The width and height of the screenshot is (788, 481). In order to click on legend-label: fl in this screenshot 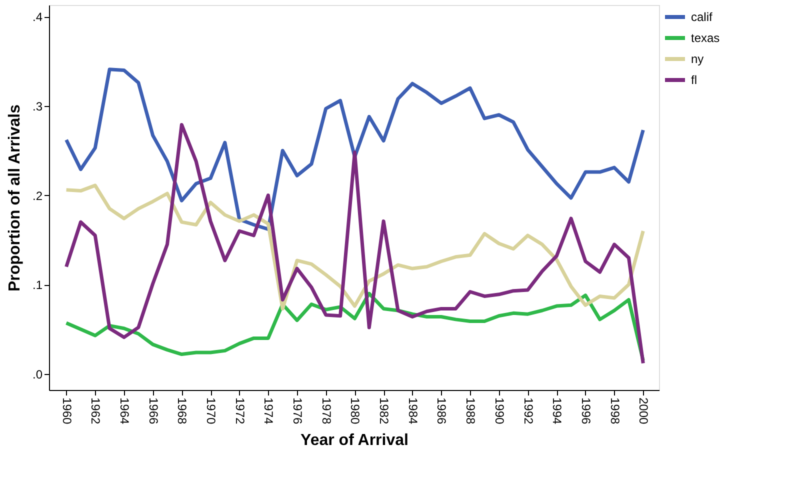, I will do `click(694, 80)`.